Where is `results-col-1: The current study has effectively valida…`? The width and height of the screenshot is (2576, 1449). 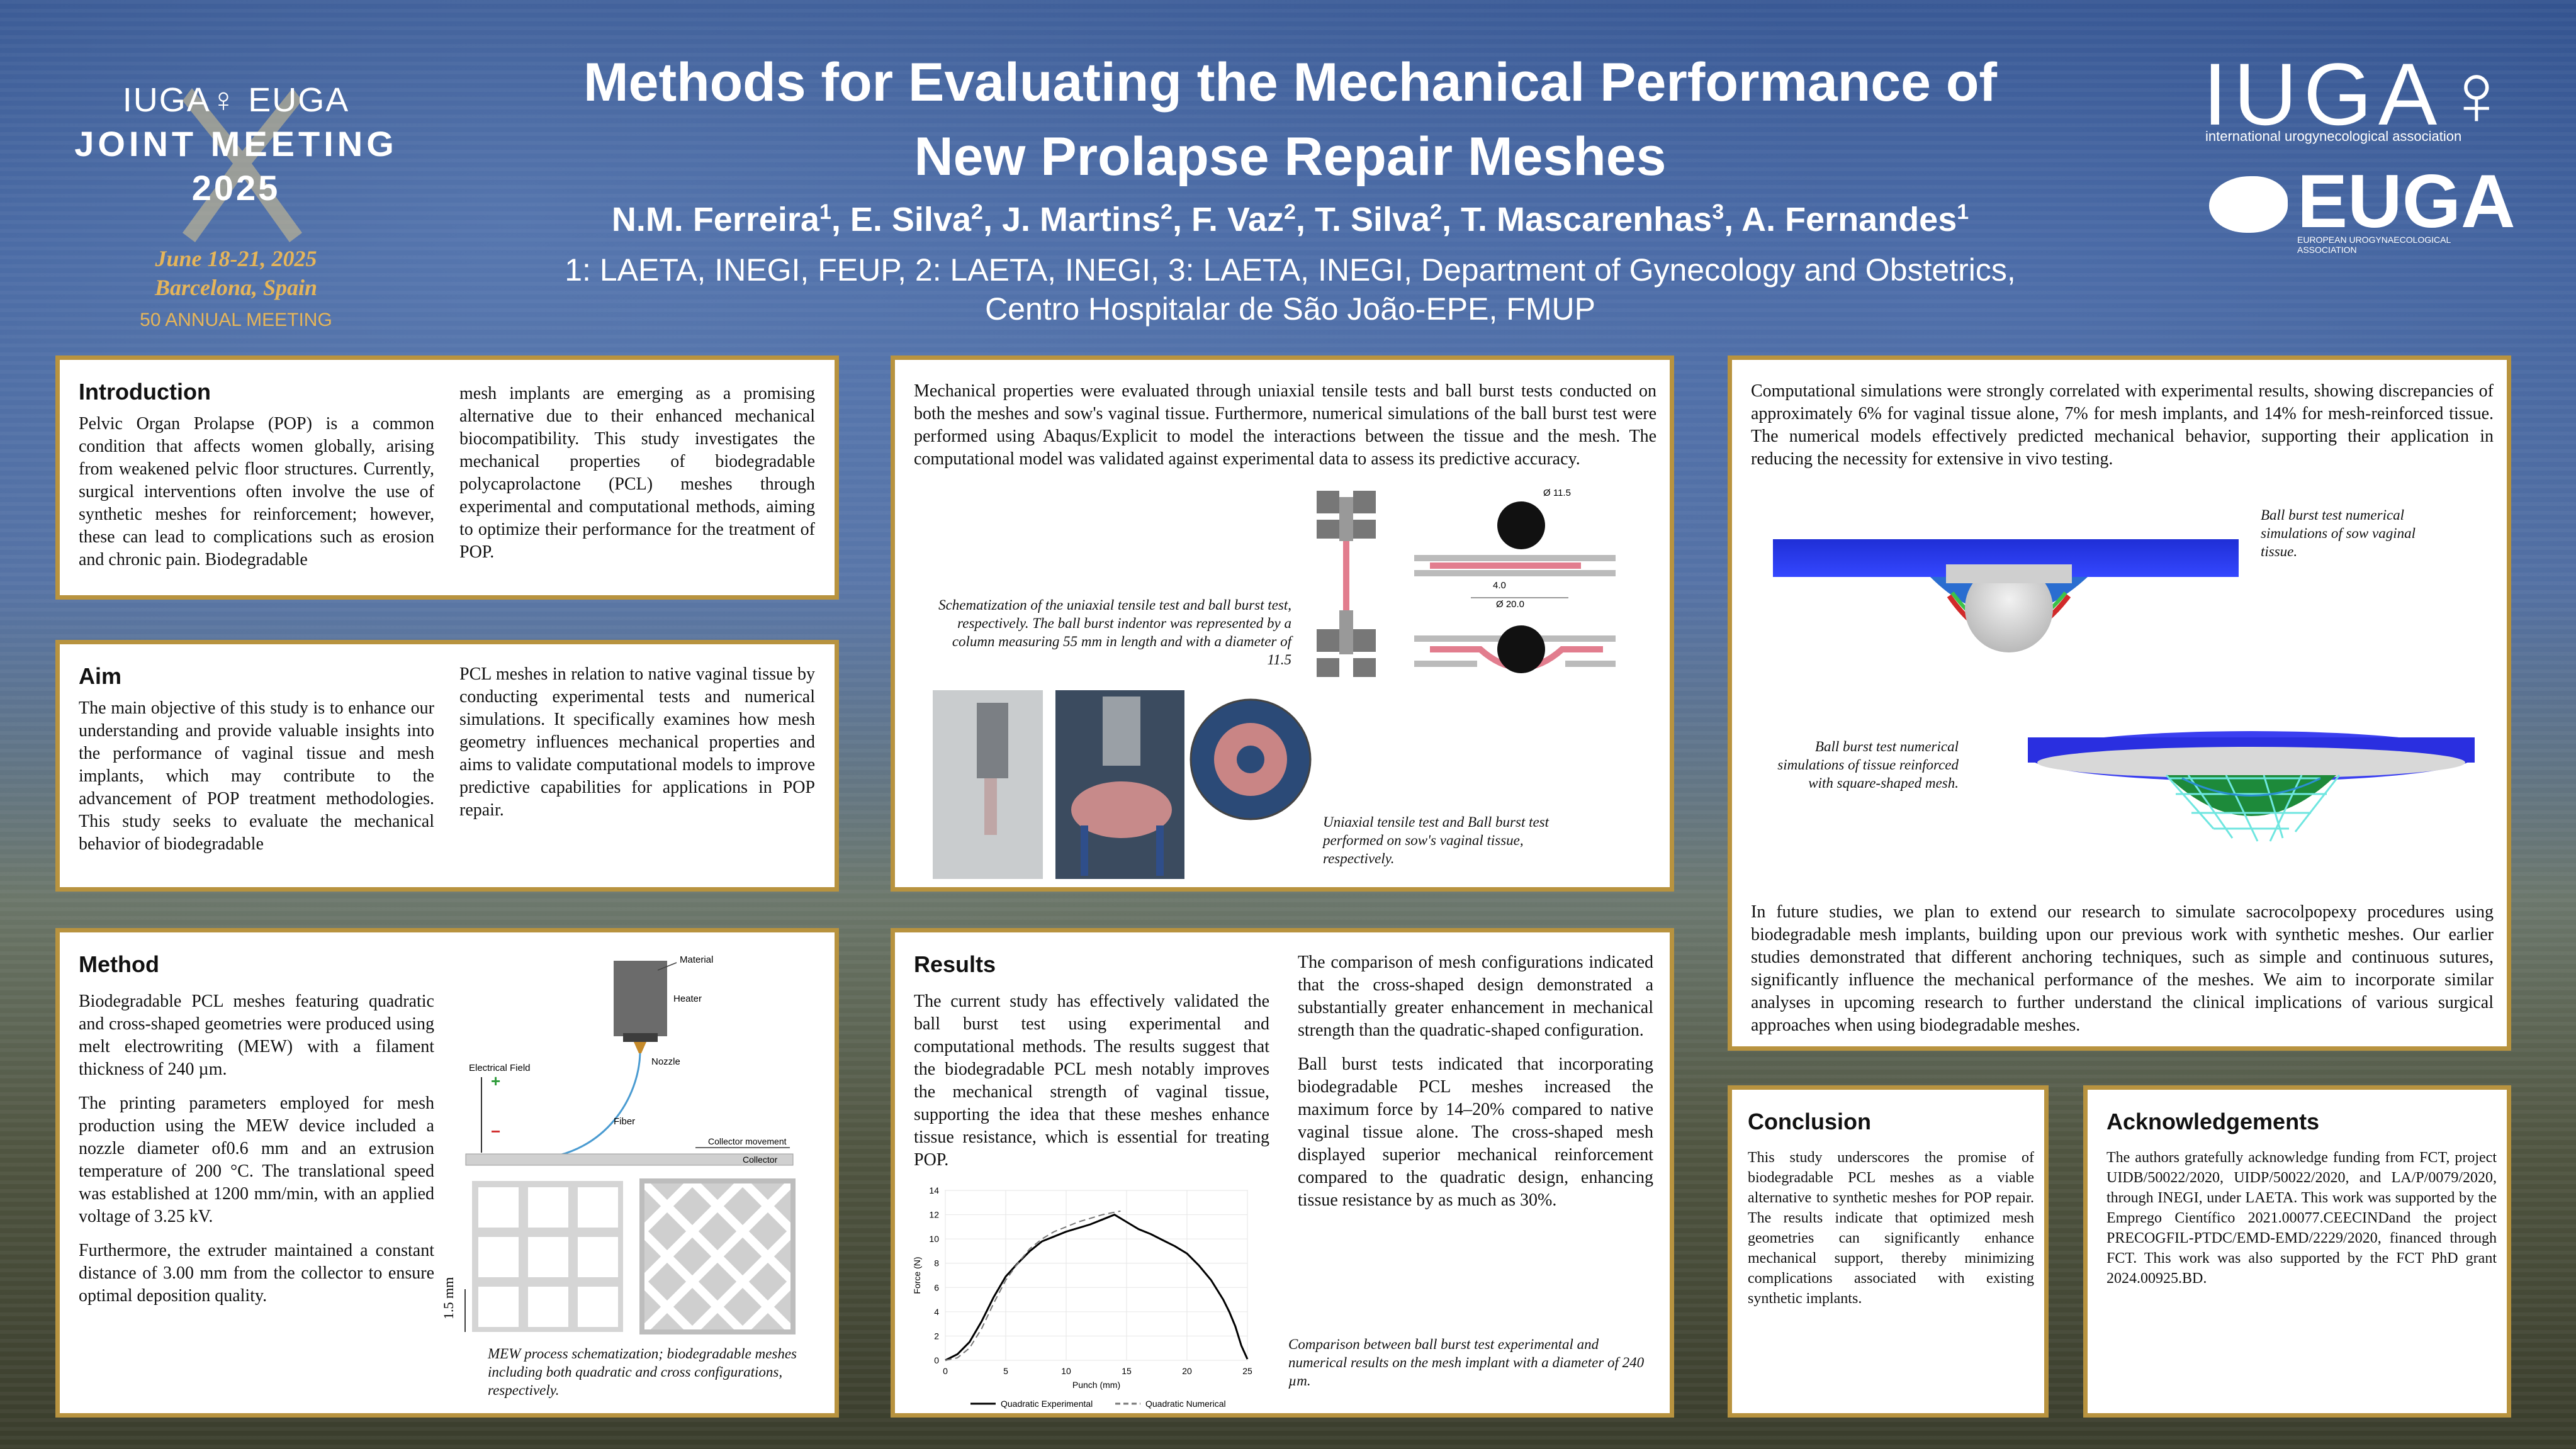
results-col-1: The current study has effectively valida… is located at coordinates (1091, 1081).